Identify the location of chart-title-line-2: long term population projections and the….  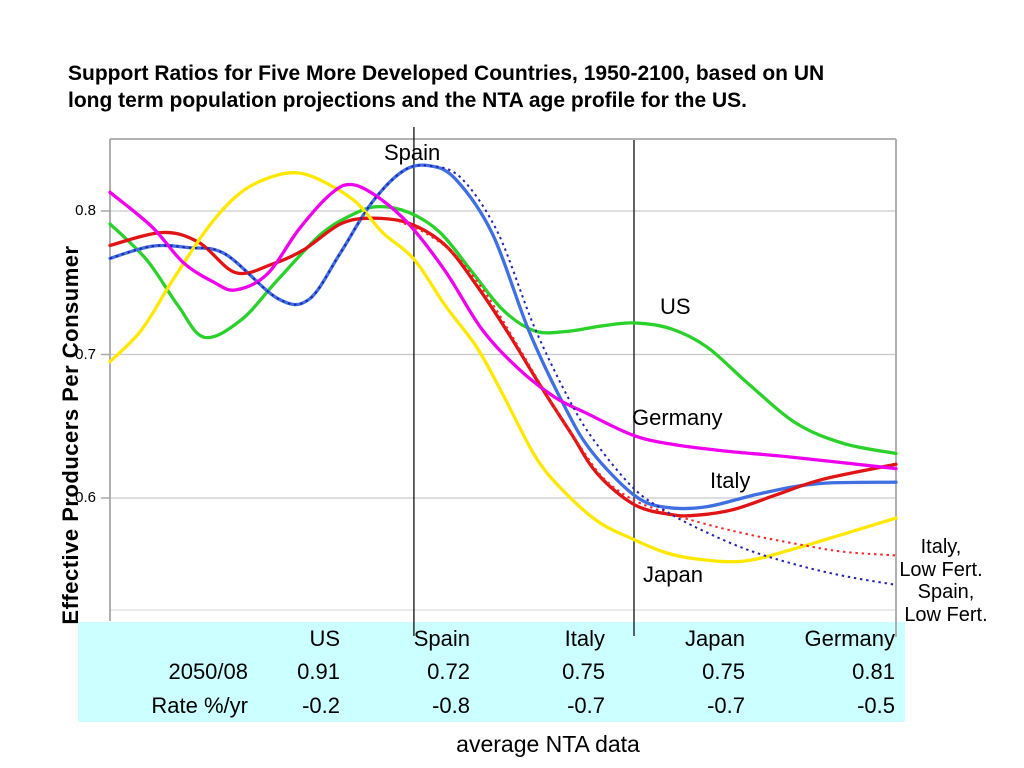
(408, 100).